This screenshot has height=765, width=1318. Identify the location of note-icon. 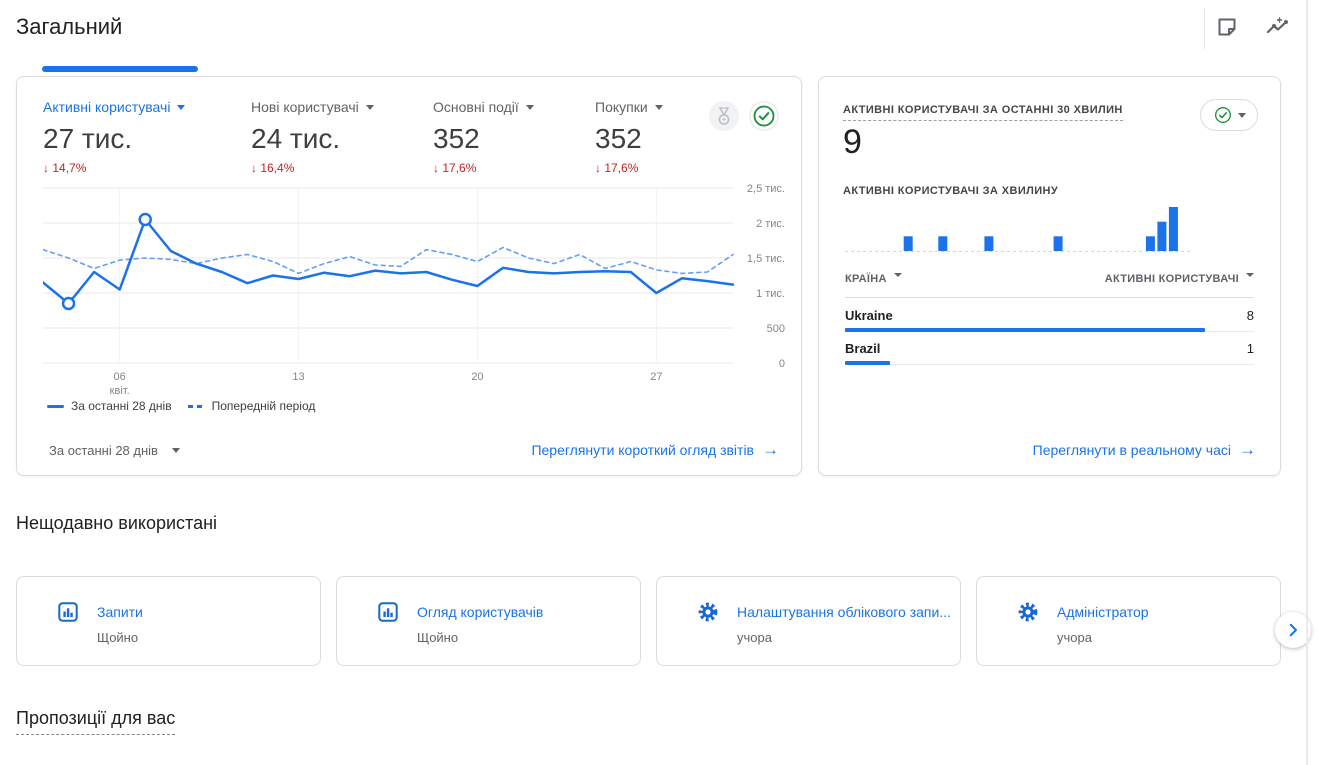
(1227, 27).